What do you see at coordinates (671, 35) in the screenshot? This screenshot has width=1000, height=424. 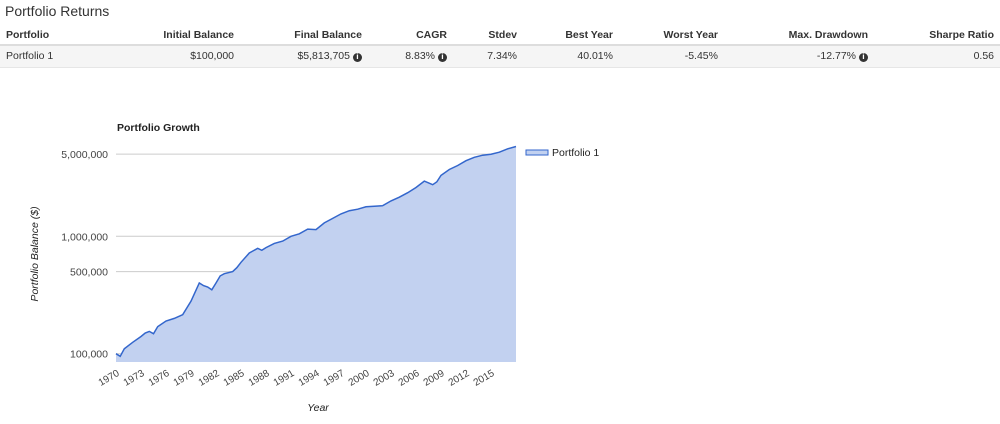 I see `header-worst-year: Worst Year` at bounding box center [671, 35].